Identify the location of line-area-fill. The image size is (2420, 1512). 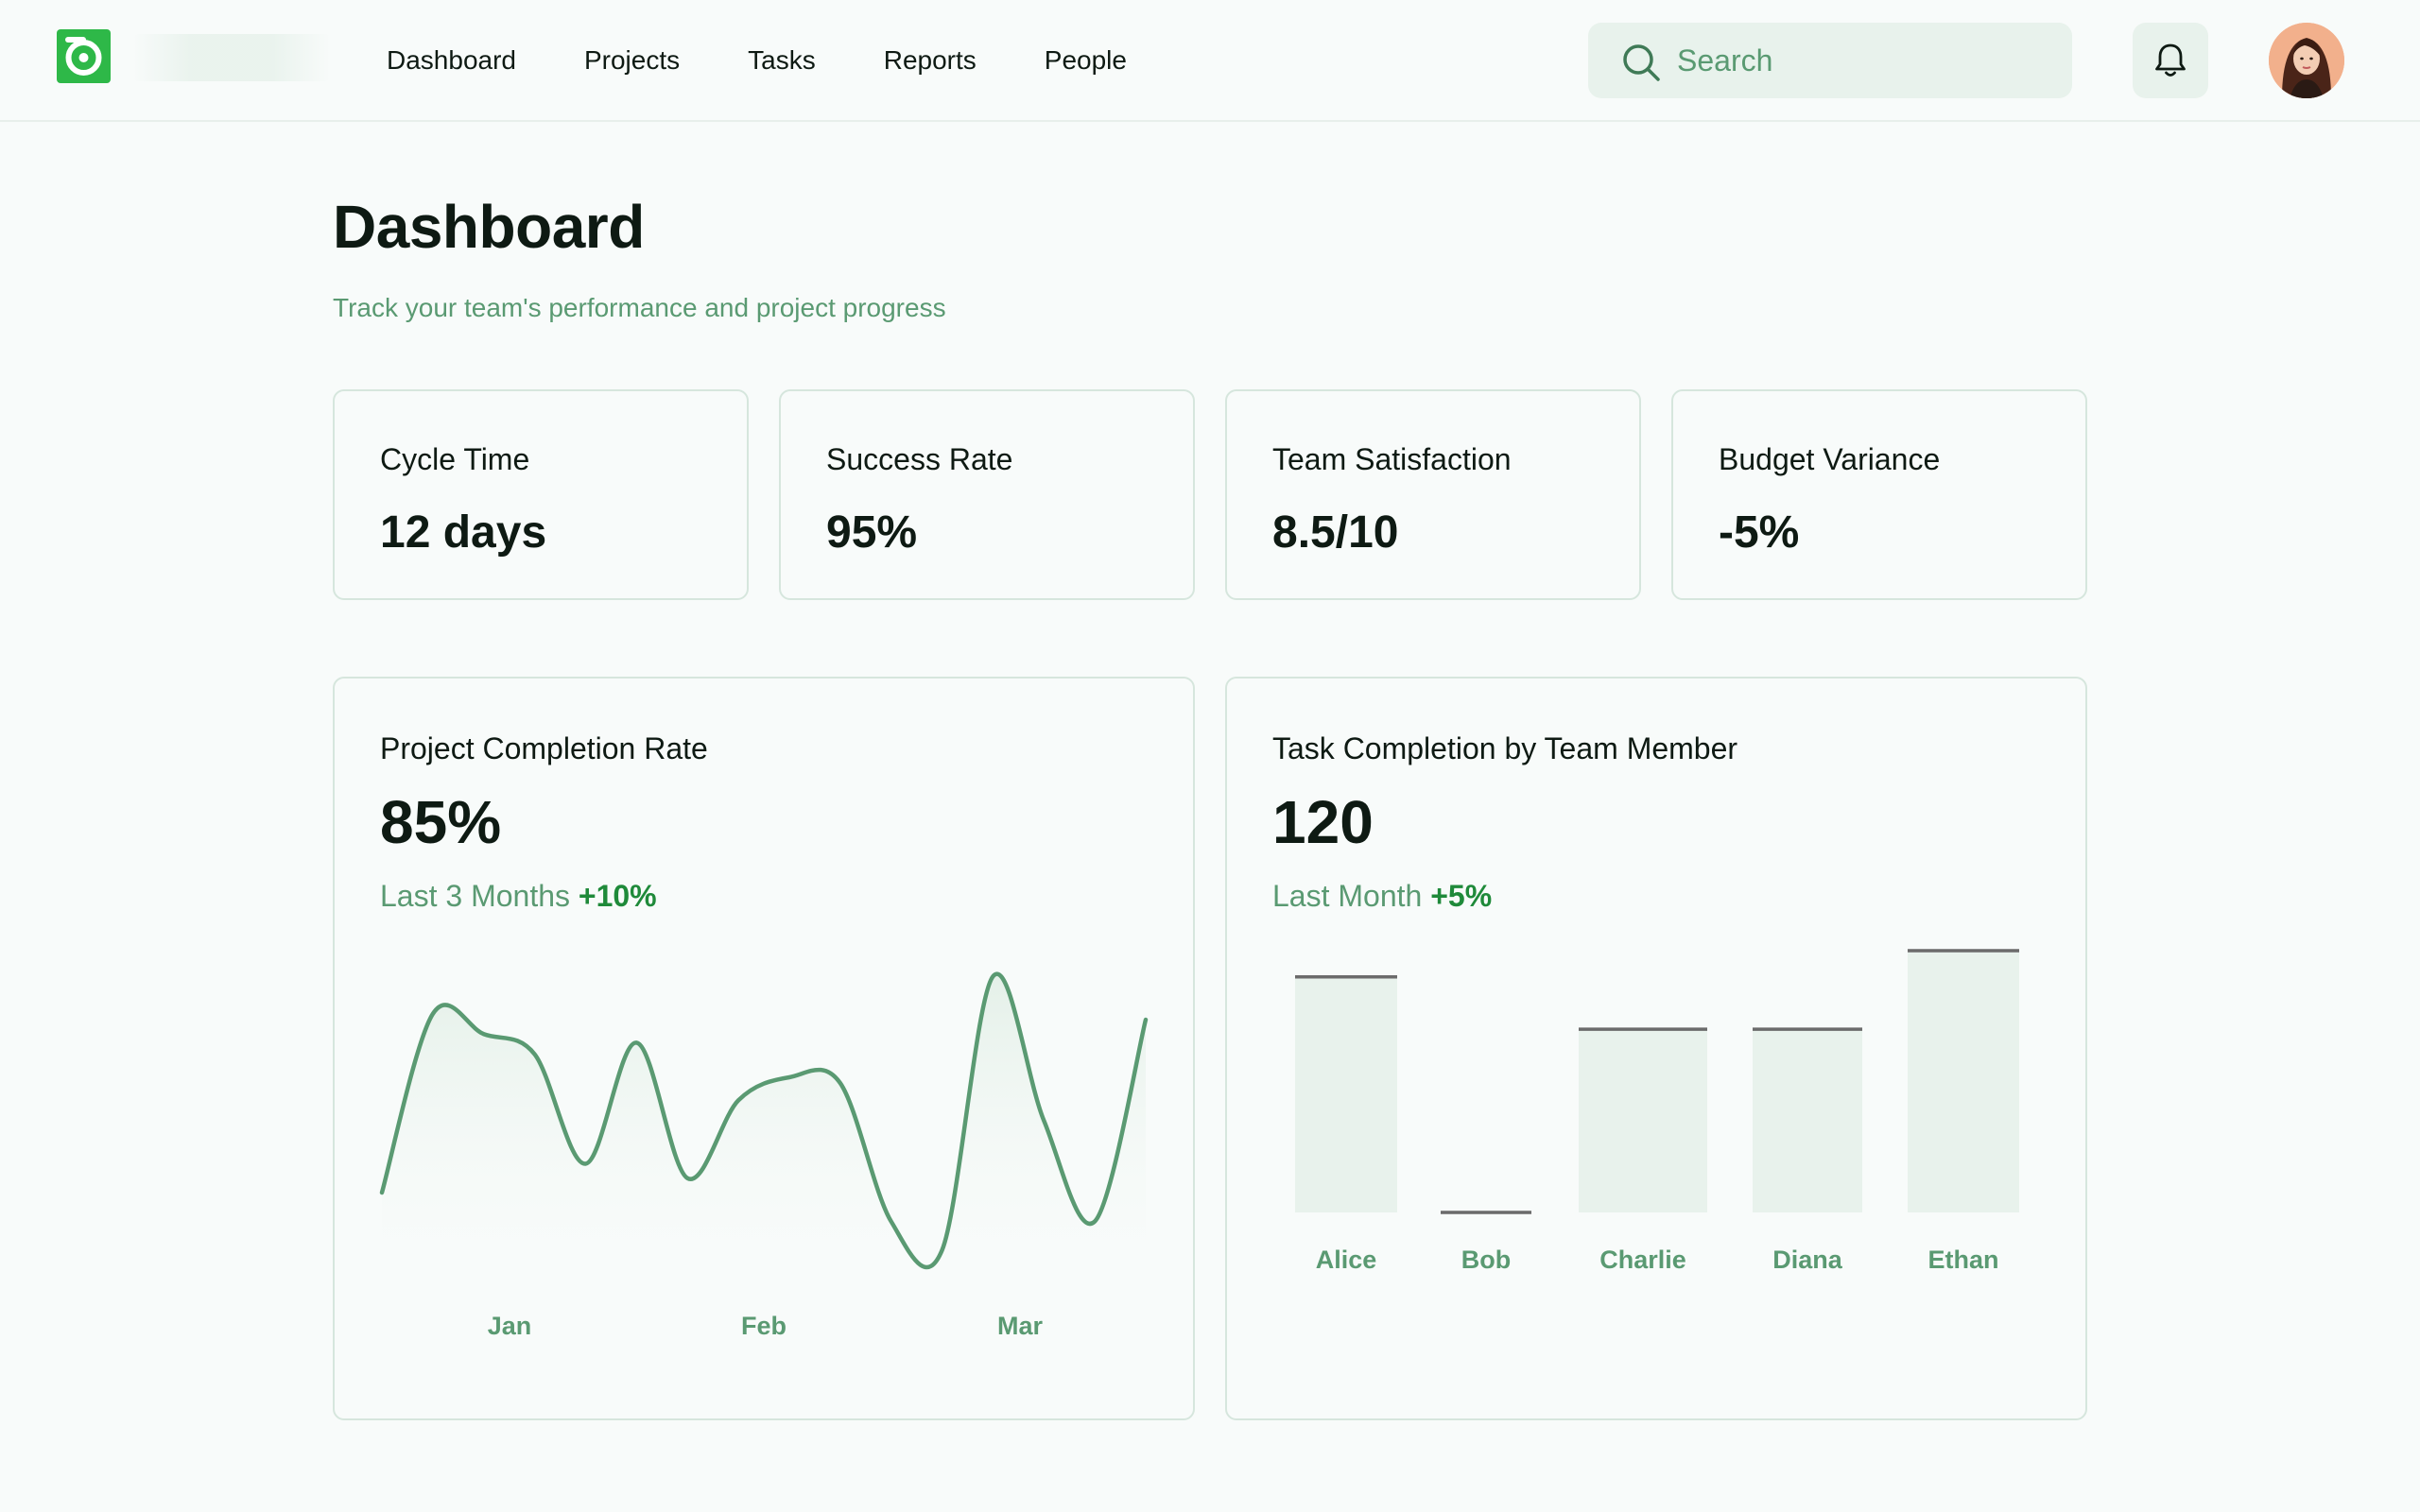
(764, 1130).